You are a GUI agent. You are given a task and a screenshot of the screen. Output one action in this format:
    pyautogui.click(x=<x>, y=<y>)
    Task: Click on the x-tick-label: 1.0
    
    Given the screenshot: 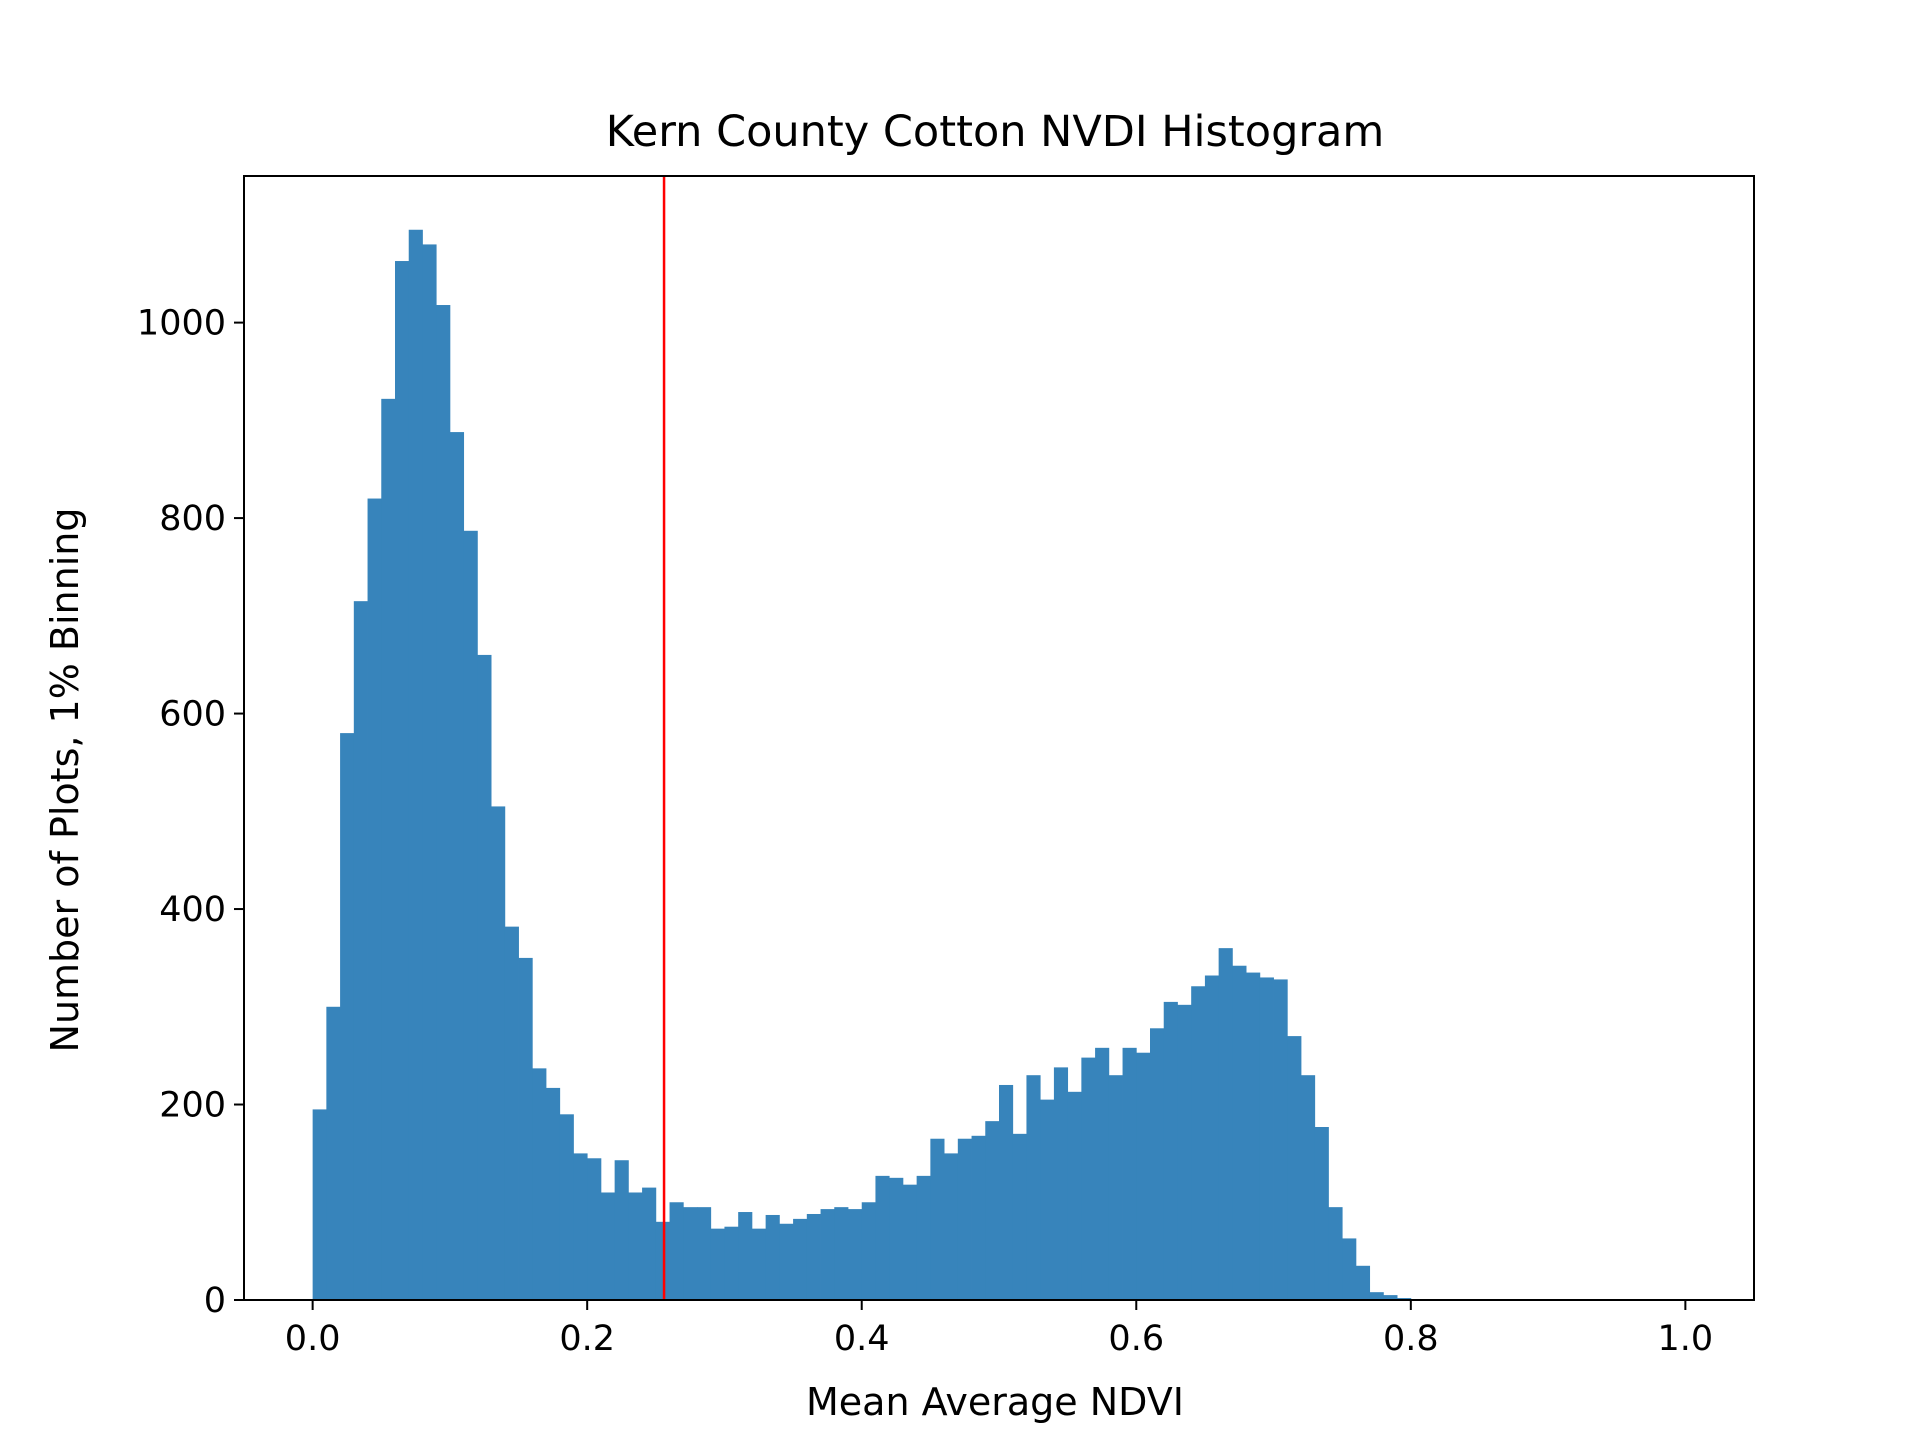 What is the action you would take?
    pyautogui.click(x=1686, y=1339)
    